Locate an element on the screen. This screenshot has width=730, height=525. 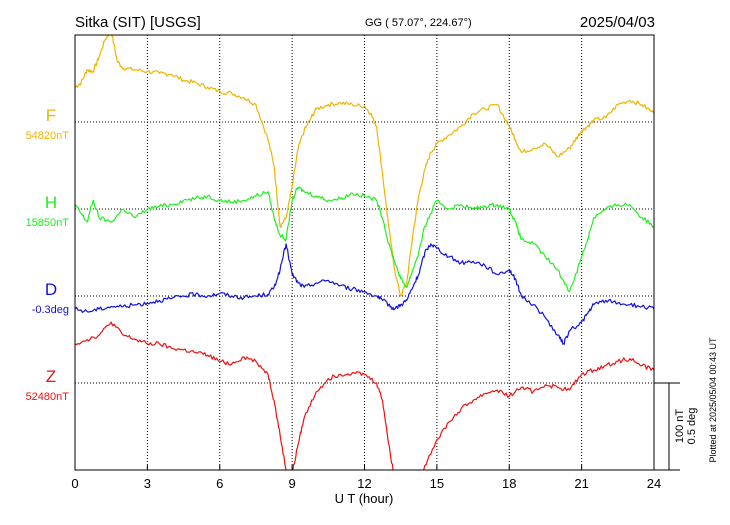
x-tick-label-24: 24 is located at coordinates (654, 483).